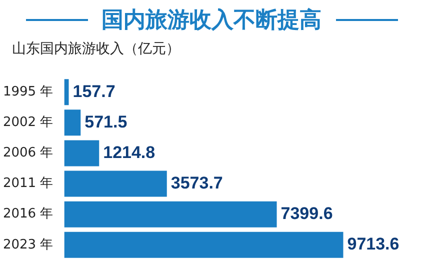 Image resolution: width=423 pixels, height=275 pixels. Describe the element at coordinates (106, 122) in the screenshot. I see `data-label: 571.5` at that location.